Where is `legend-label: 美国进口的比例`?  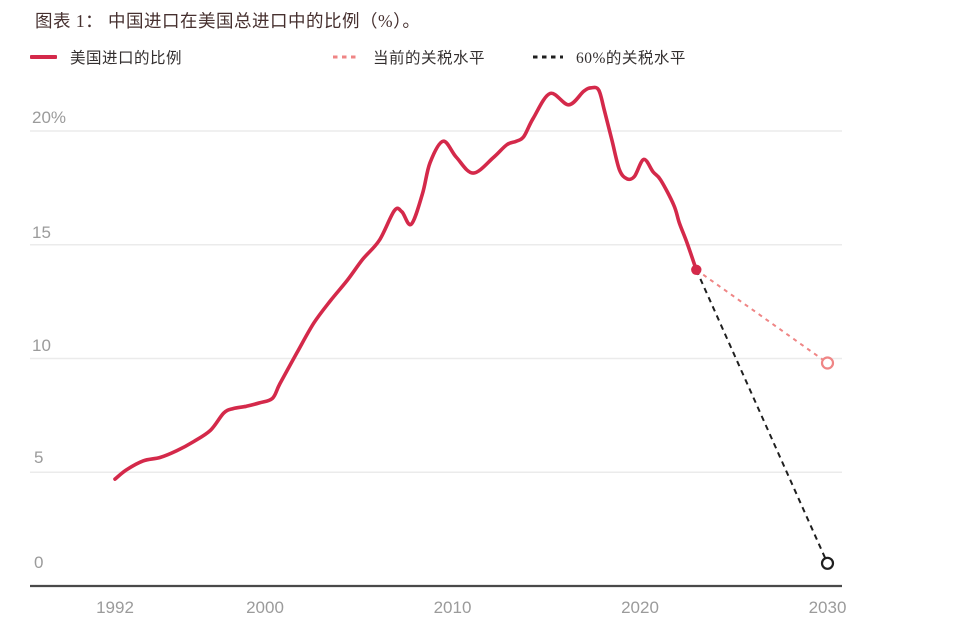 legend-label: 美国进口的比例 is located at coordinates (126, 58).